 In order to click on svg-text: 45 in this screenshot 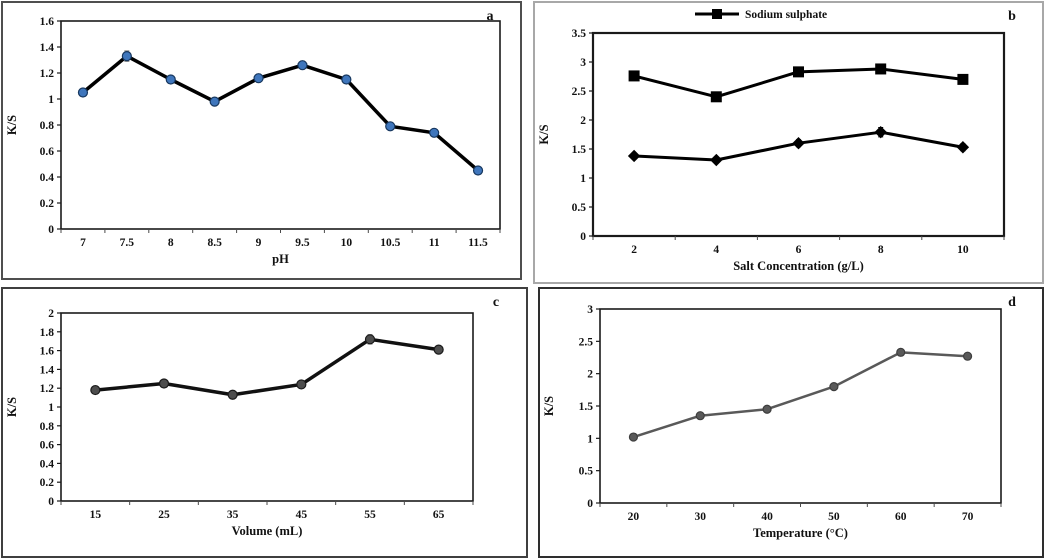, I will do `click(302, 515)`.